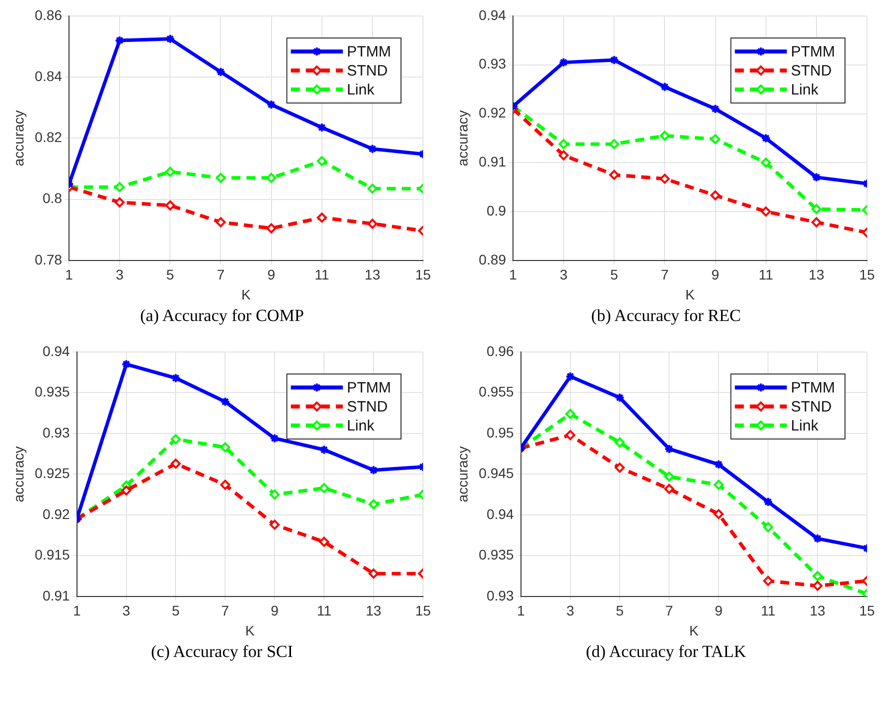 Image resolution: width=888 pixels, height=725 pixels. Describe the element at coordinates (496, 473) in the screenshot. I see `y-tick-label: 0.945` at that location.